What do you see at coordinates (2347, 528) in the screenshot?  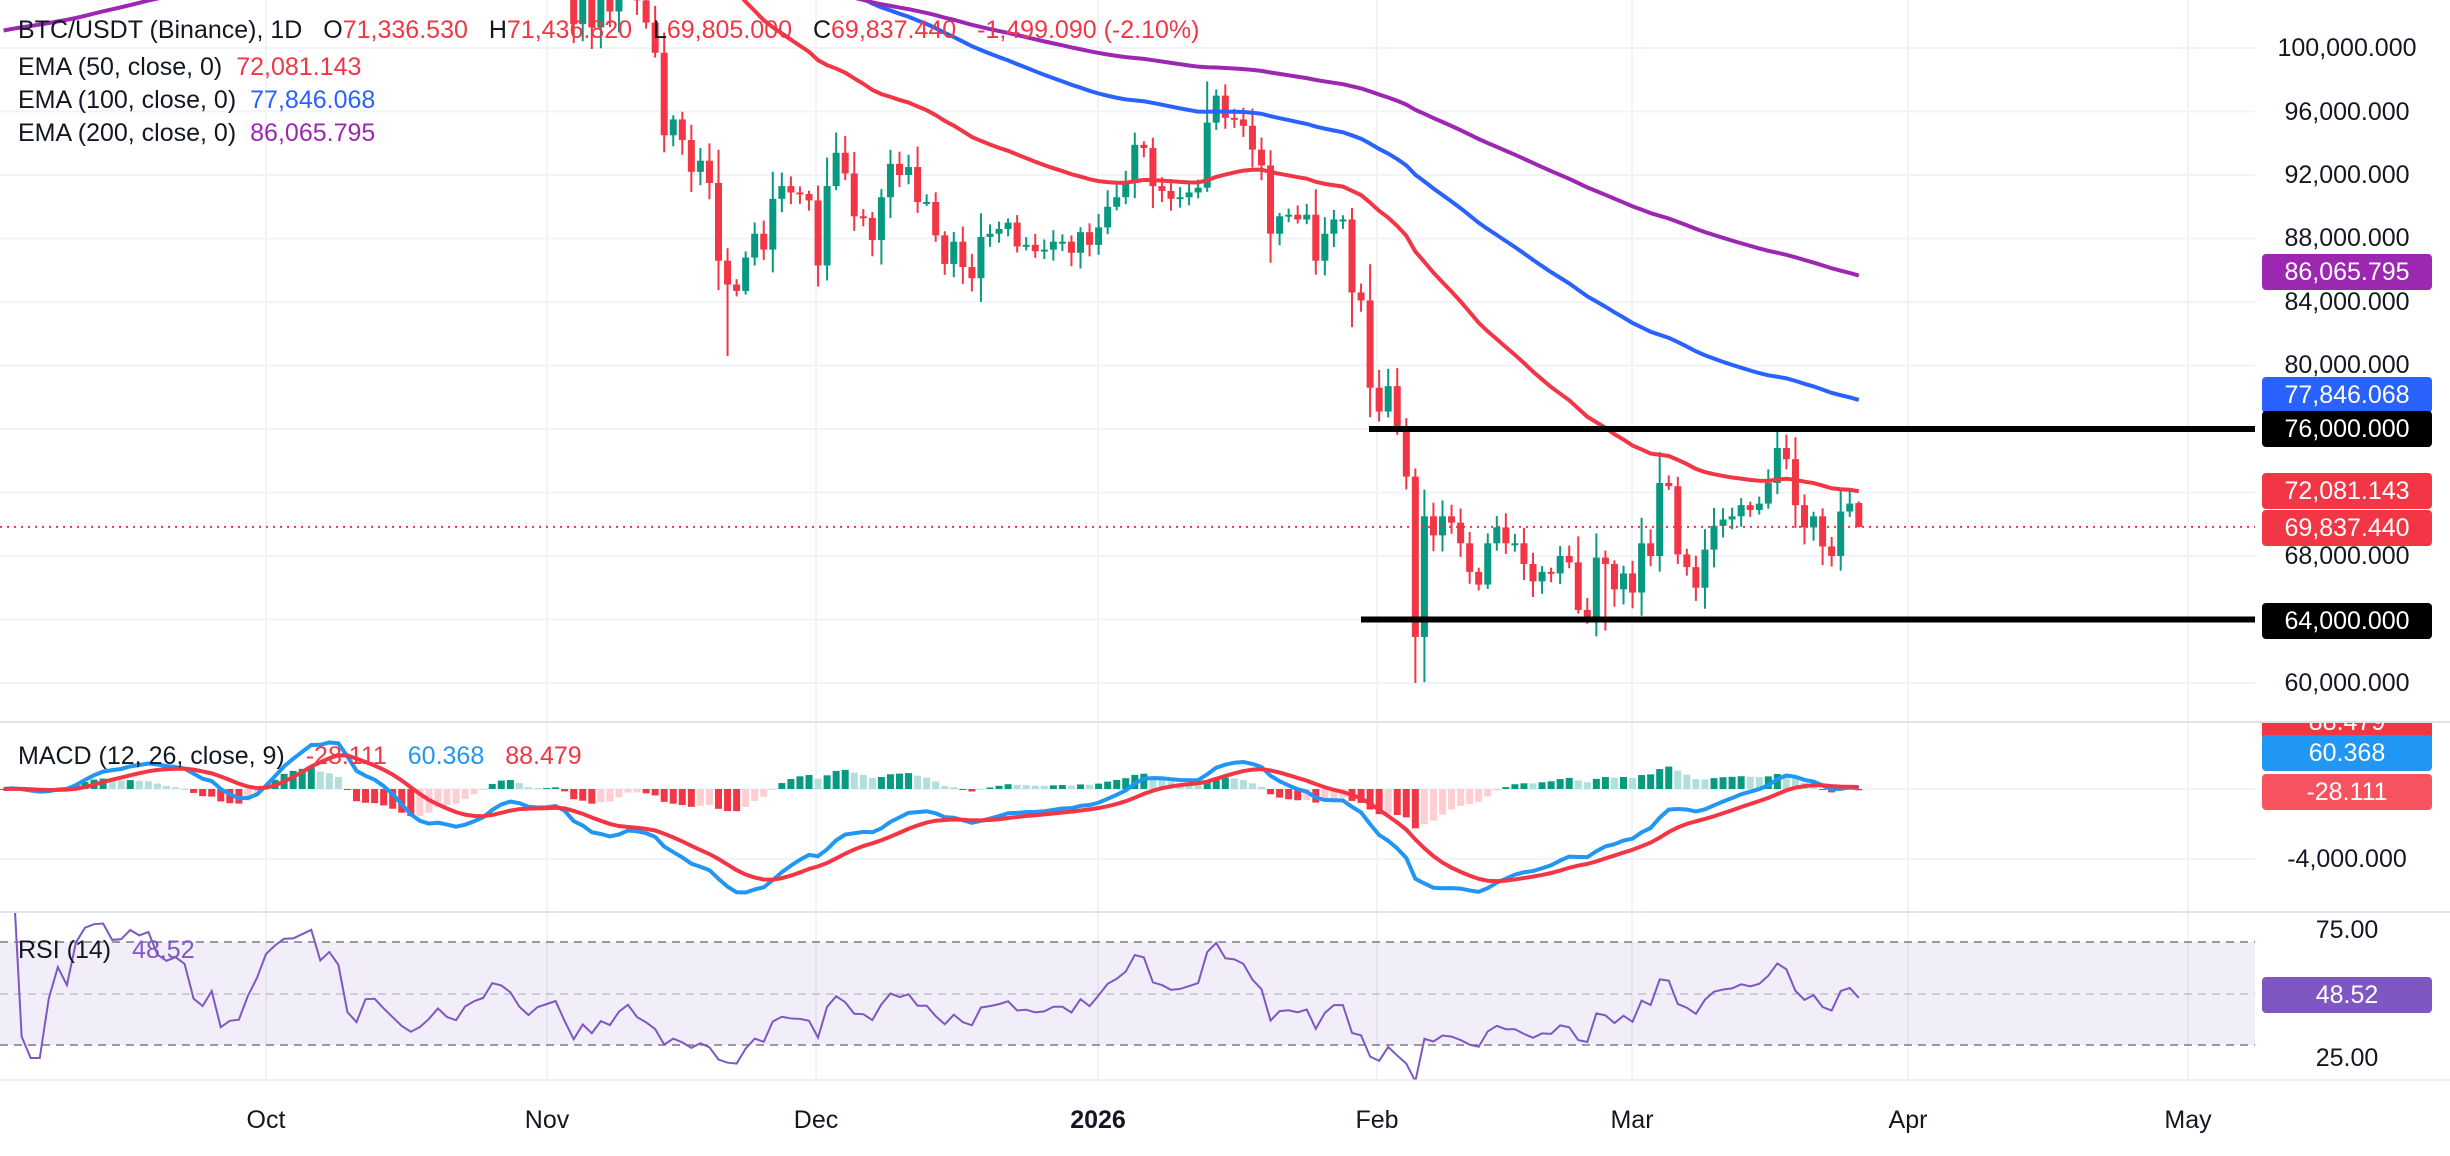 I see `last-price-tag: 69,837.440` at bounding box center [2347, 528].